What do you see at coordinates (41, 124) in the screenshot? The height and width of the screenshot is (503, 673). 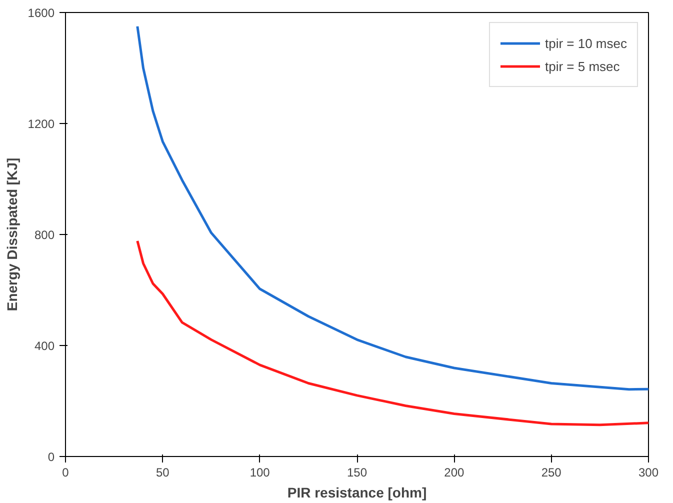 I see `y-tick-label: 1200` at bounding box center [41, 124].